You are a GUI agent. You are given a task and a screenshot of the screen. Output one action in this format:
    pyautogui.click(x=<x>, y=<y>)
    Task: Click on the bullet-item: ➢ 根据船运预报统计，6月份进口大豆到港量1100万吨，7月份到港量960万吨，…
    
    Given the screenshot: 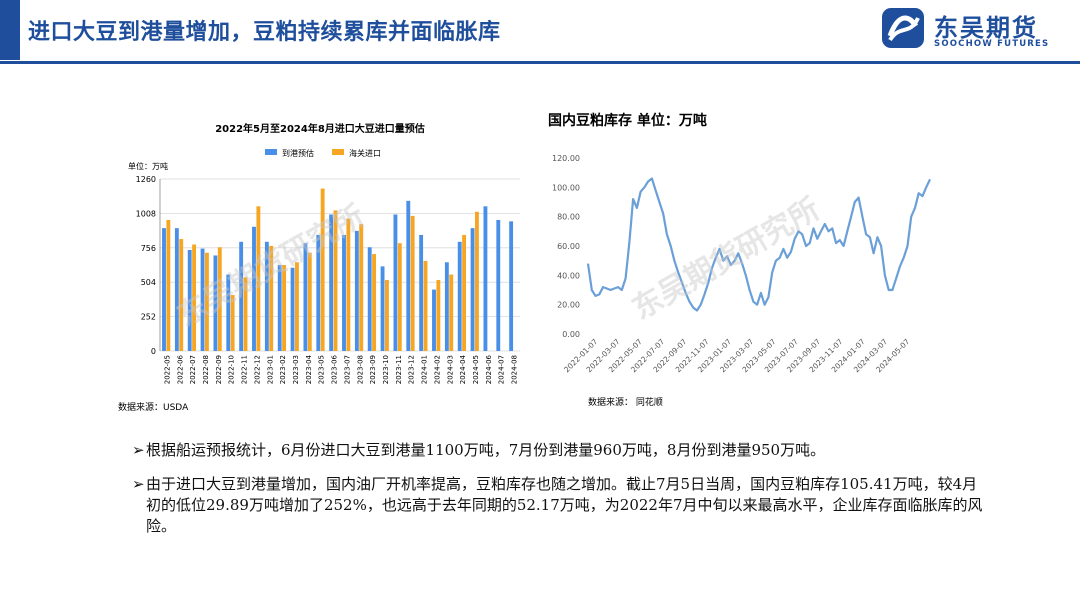 What is the action you would take?
    pyautogui.click(x=562, y=450)
    